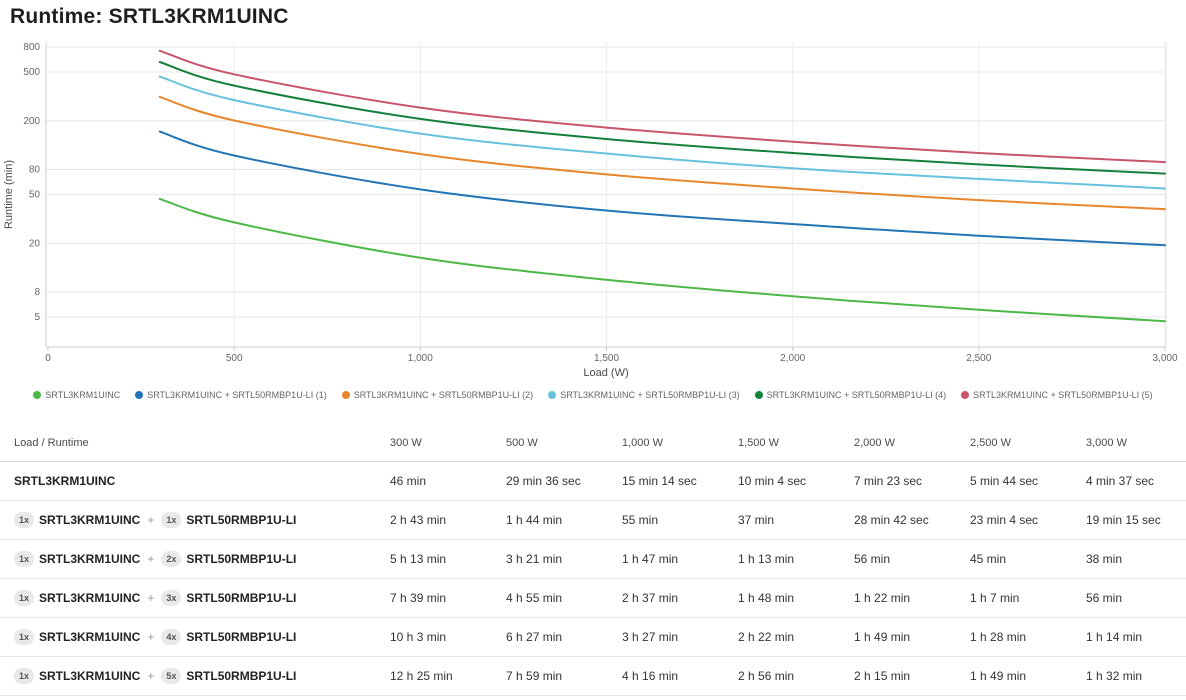 The height and width of the screenshot is (700, 1186). Describe the element at coordinates (171, 559) in the screenshot. I see `quantity-badge: 2x` at that location.